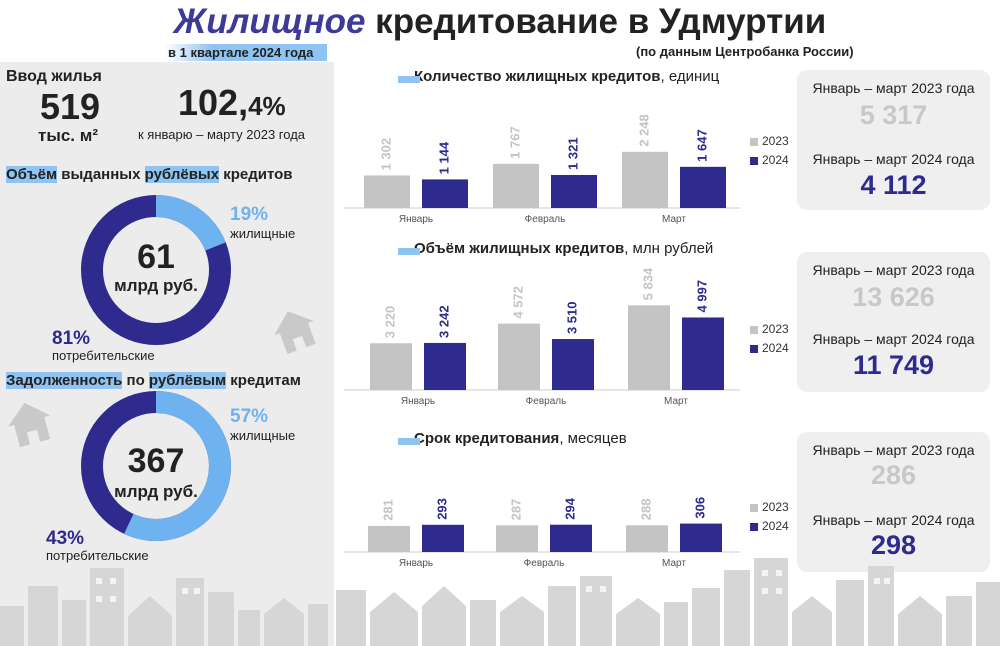 Image resolution: width=1000 pixels, height=646 pixels. What do you see at coordinates (156, 285) in the screenshot?
I see `ruble-loans-total-unit: млрд руб.` at bounding box center [156, 285].